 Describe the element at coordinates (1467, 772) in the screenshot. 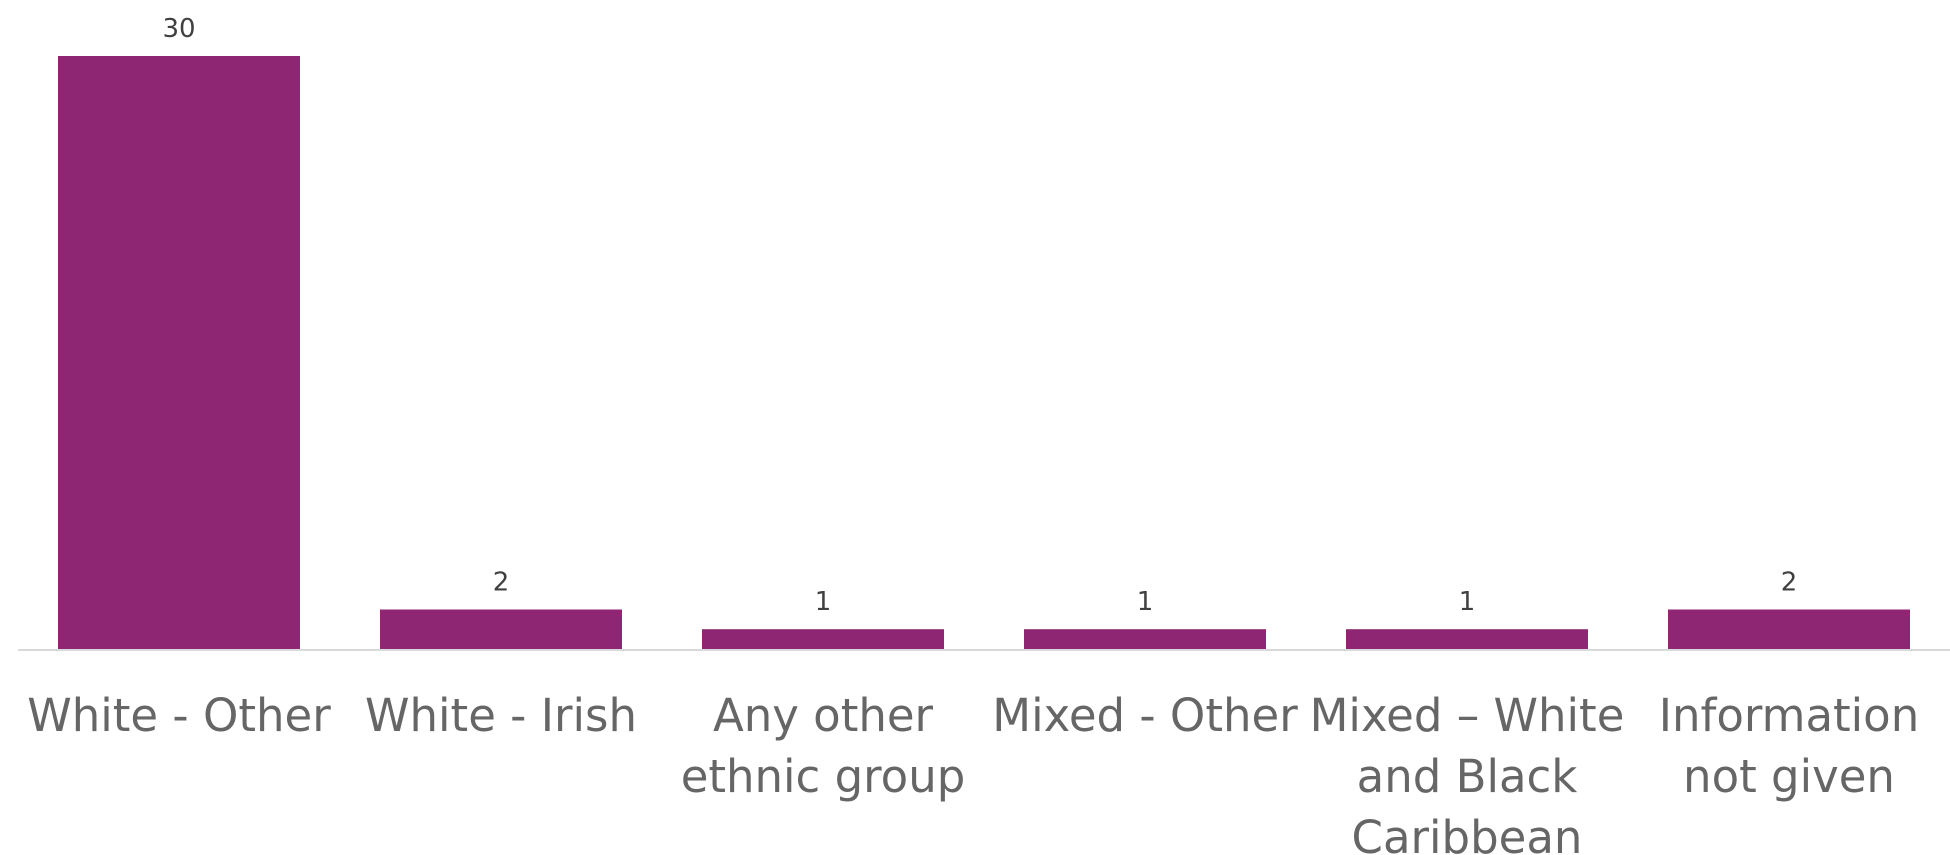

I see `x-tick-label: Mixed – White and Black Caribbean` at that location.